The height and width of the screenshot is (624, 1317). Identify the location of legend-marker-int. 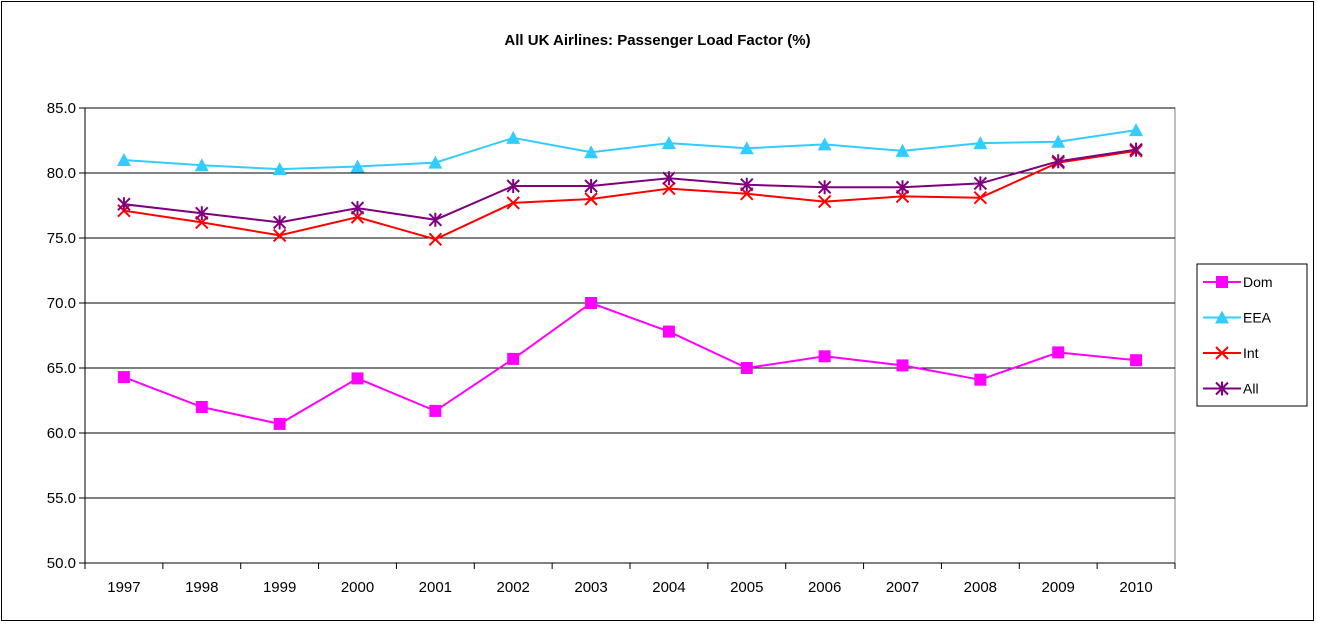
(1222, 353).